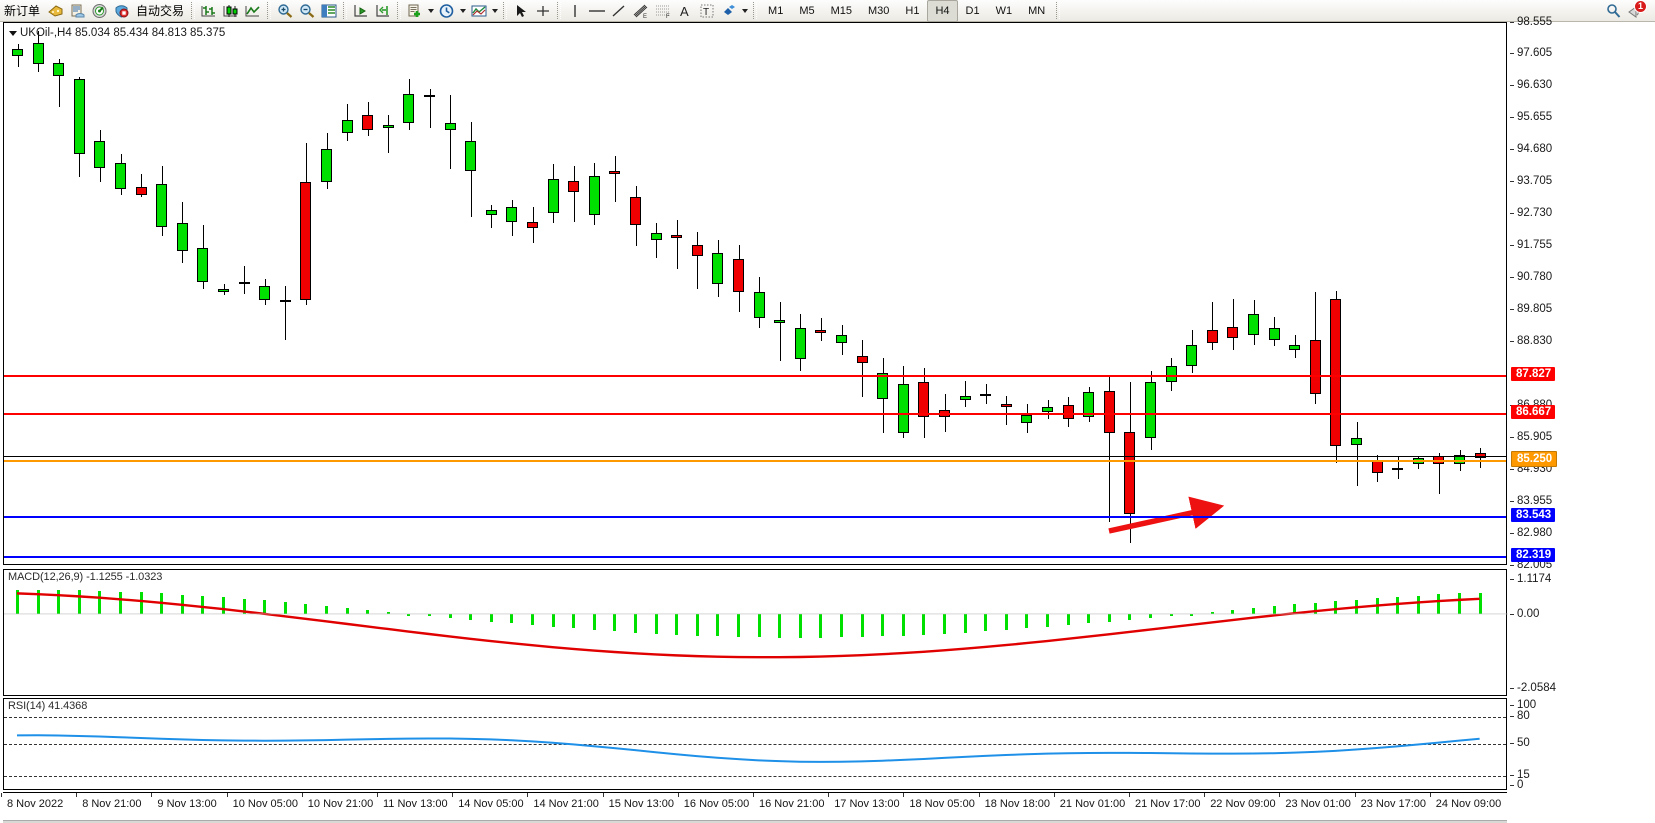 This screenshot has width=1655, height=823. What do you see at coordinates (879, 10) in the screenshot?
I see `timeframe-m30: M30` at bounding box center [879, 10].